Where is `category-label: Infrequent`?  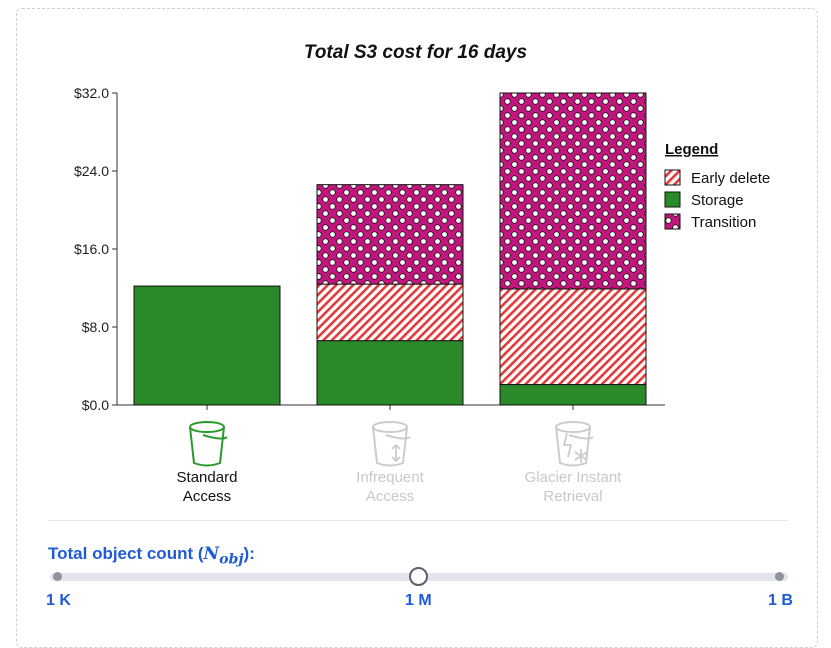
category-label: Infrequent is located at coordinates (390, 477).